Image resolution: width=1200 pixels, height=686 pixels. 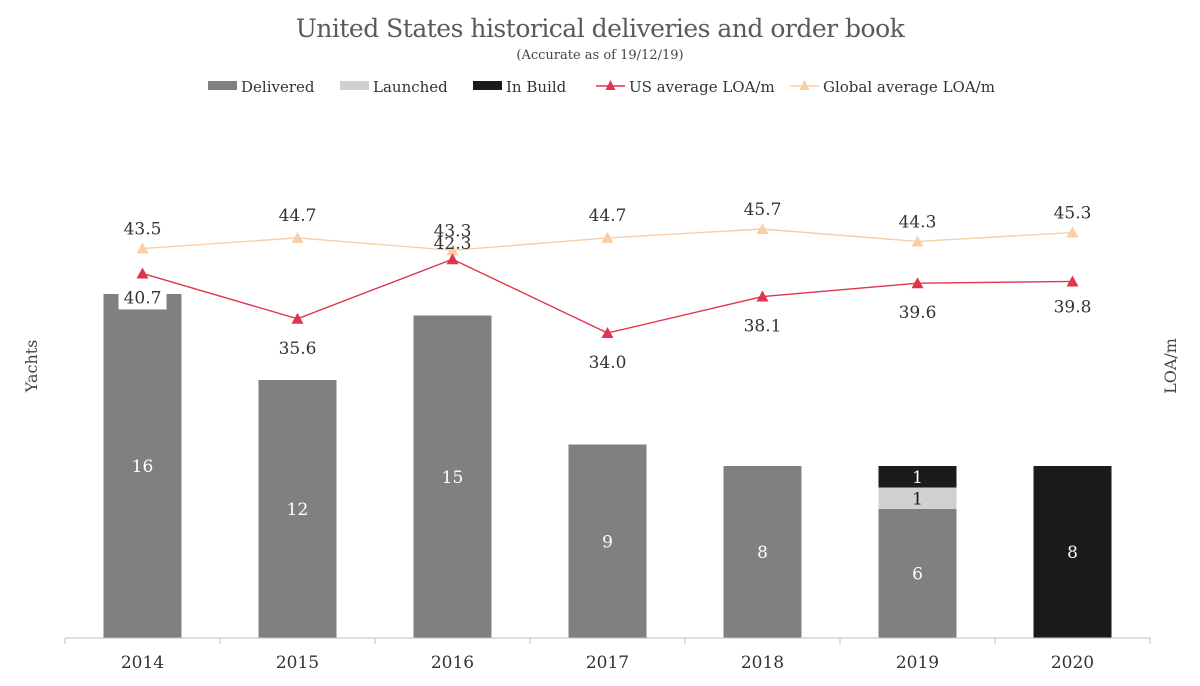 What do you see at coordinates (278, 87) in the screenshot?
I see `legend-label-delivered: Delivered` at bounding box center [278, 87].